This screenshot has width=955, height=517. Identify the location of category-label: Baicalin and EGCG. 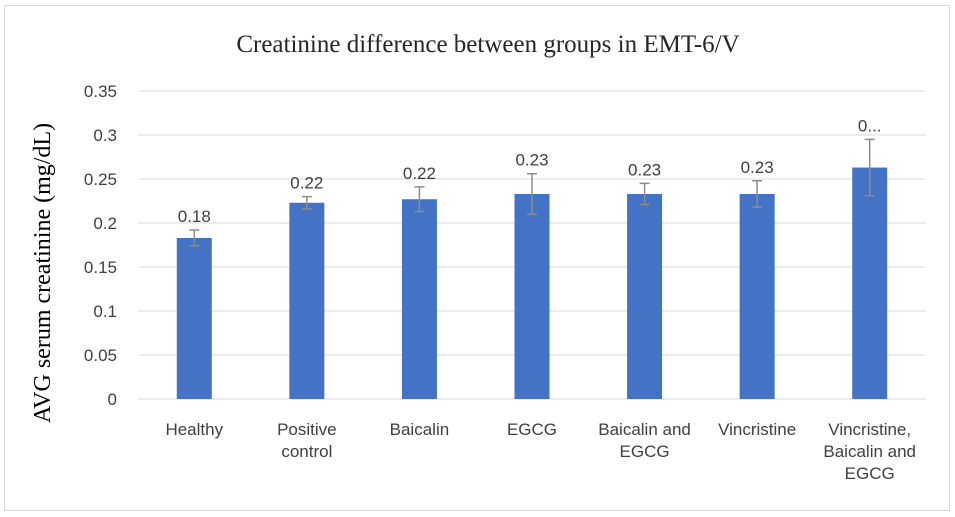
(644, 440).